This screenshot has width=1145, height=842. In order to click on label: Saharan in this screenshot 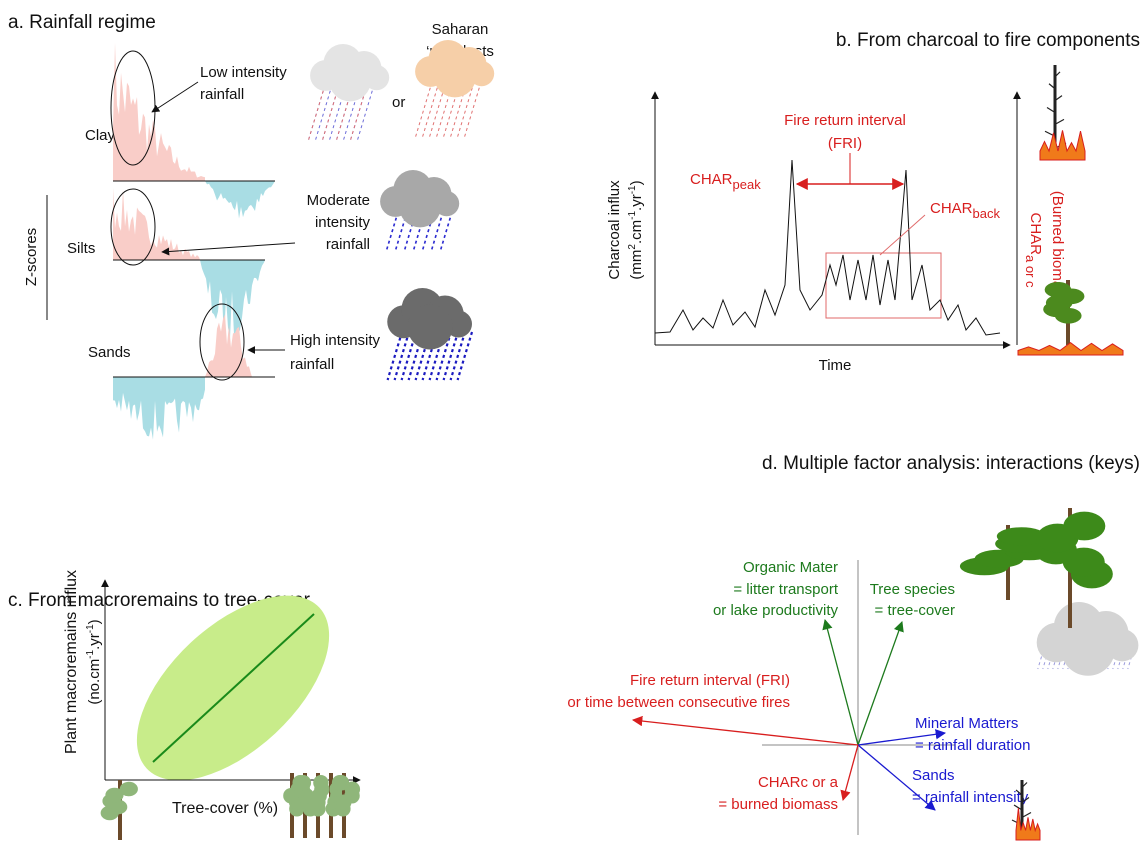, I will do `click(460, 29)`.